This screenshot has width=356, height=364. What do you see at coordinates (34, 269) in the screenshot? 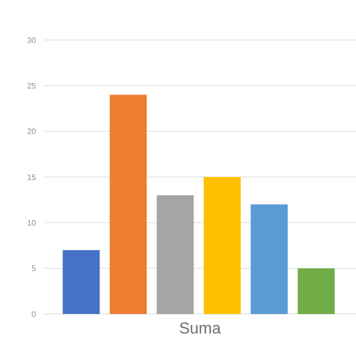
I see `y-tick-label: 5` at bounding box center [34, 269].